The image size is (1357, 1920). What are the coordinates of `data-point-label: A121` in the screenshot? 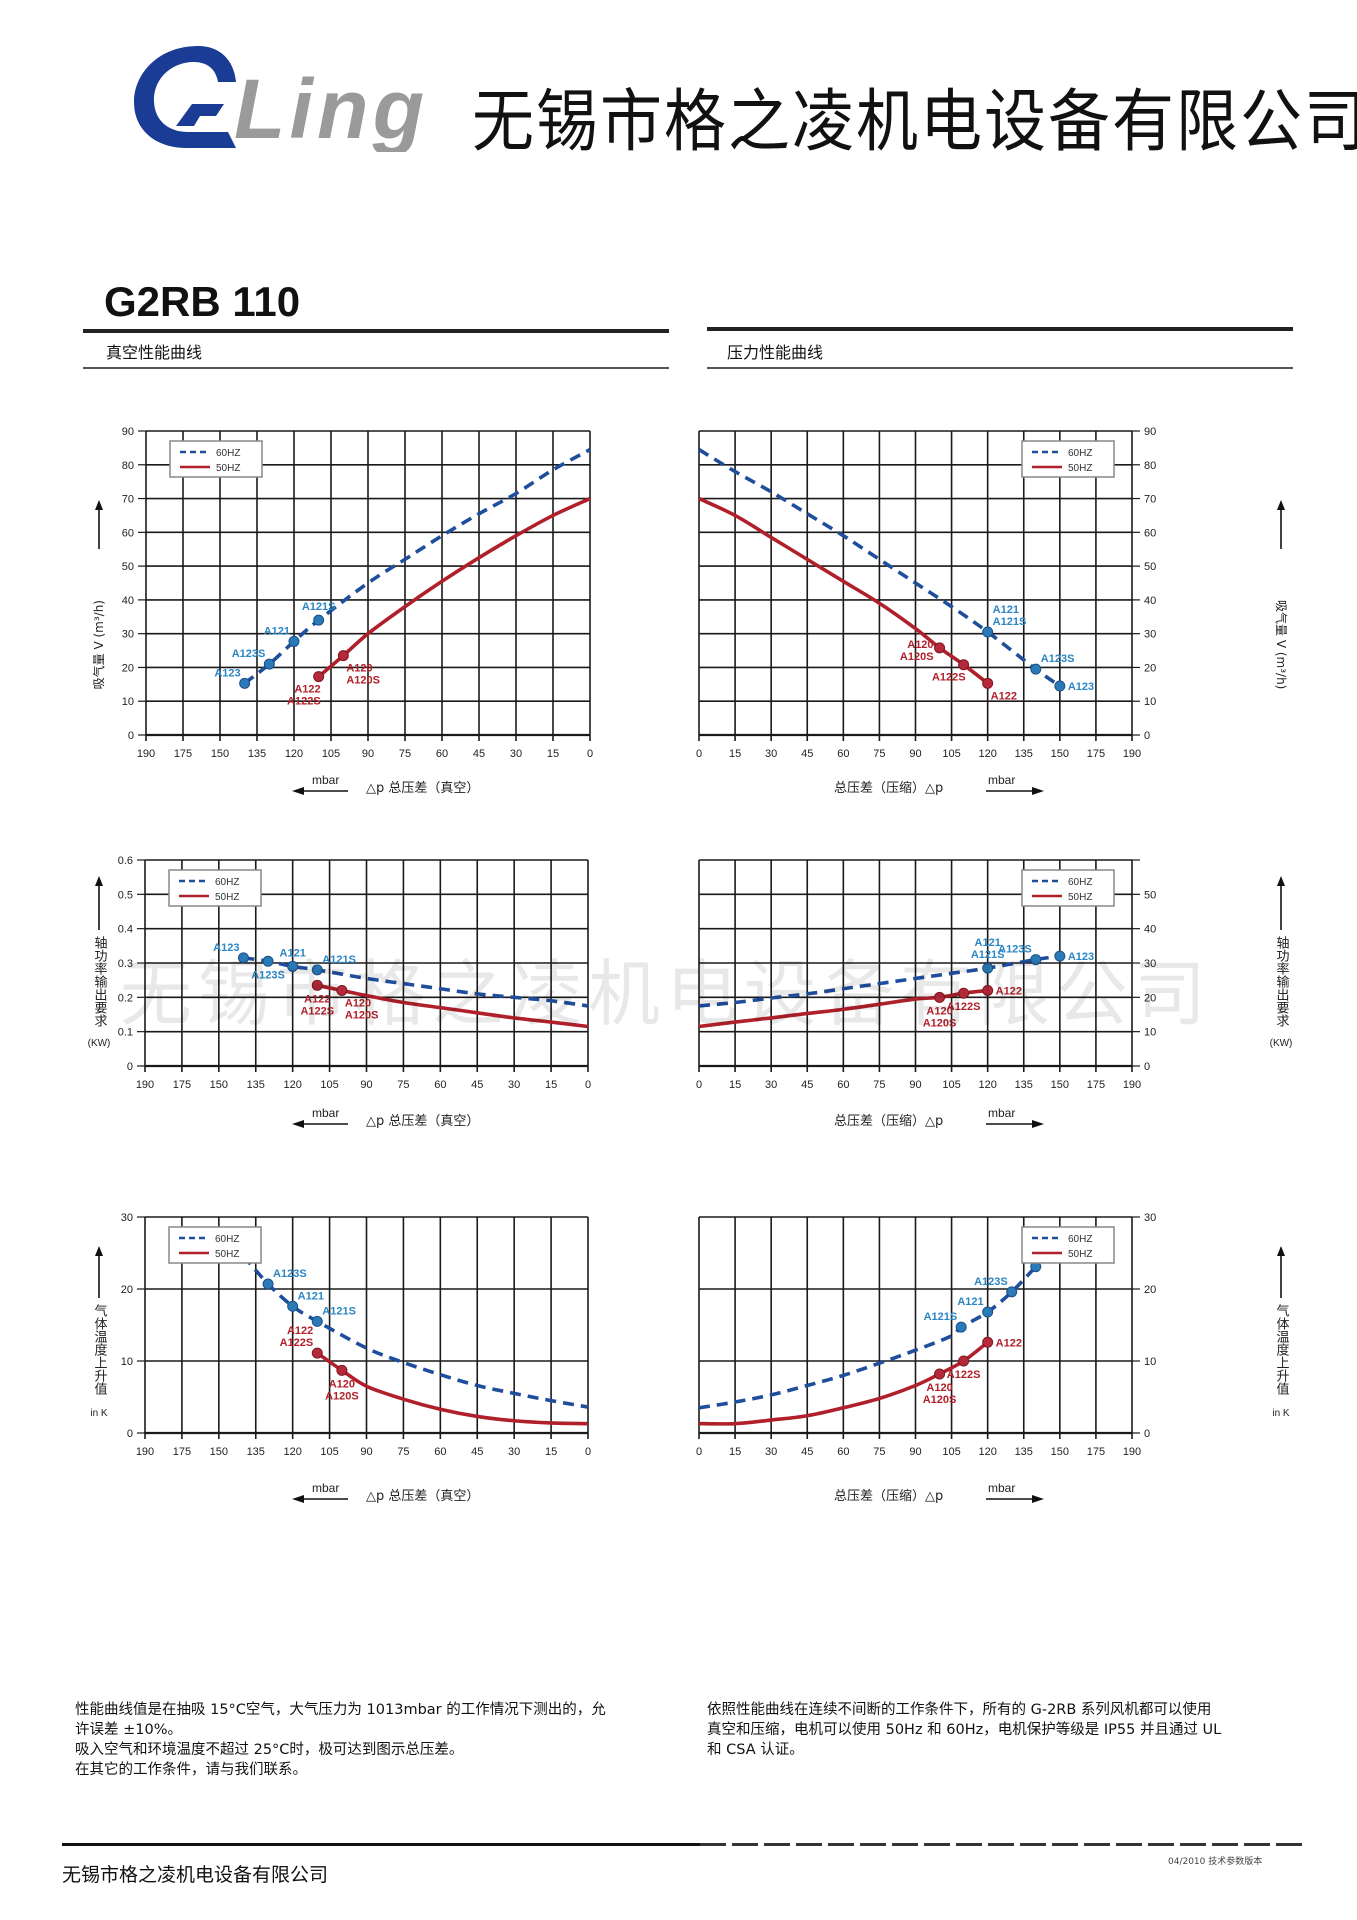 It's located at (988, 943).